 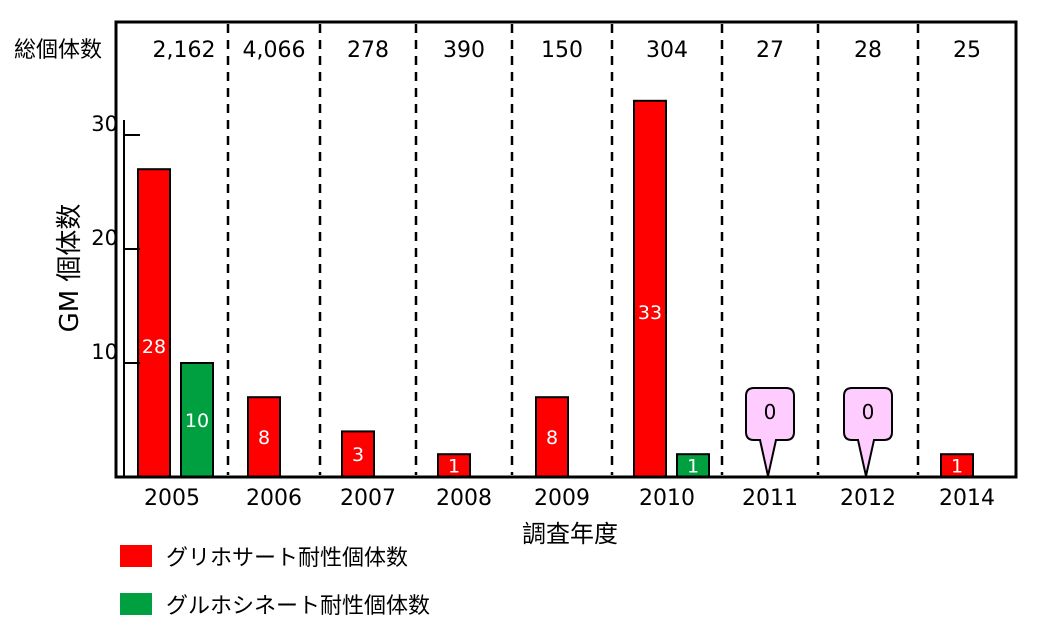 I want to click on totals-row: 2,162 4,066 278 390 150 304 27 28 25, so click(x=567, y=50).